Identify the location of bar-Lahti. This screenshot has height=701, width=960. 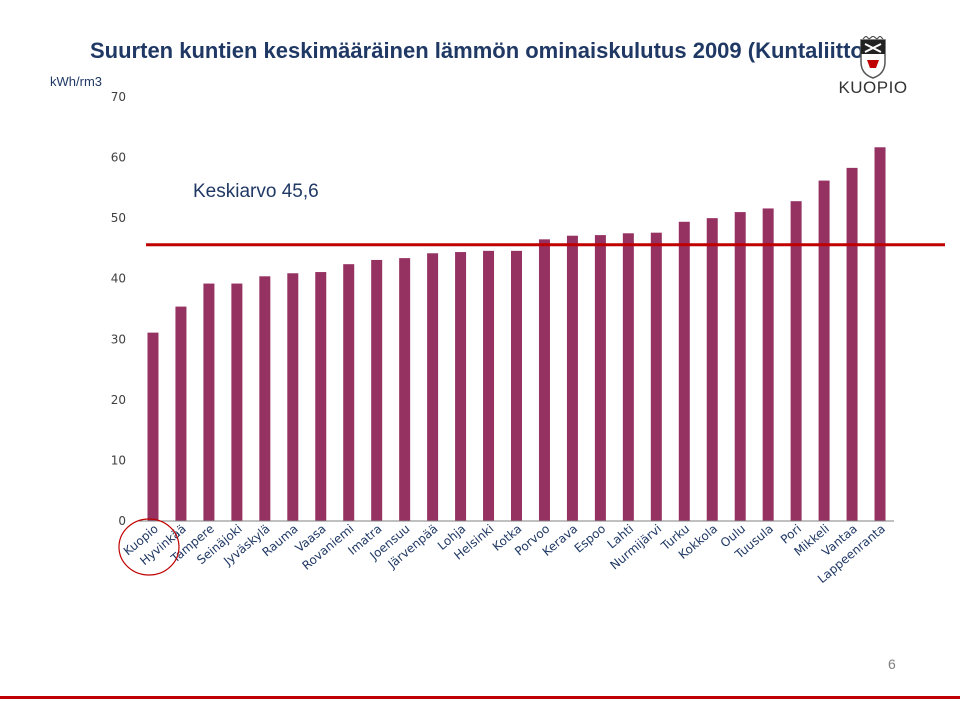
(628, 377).